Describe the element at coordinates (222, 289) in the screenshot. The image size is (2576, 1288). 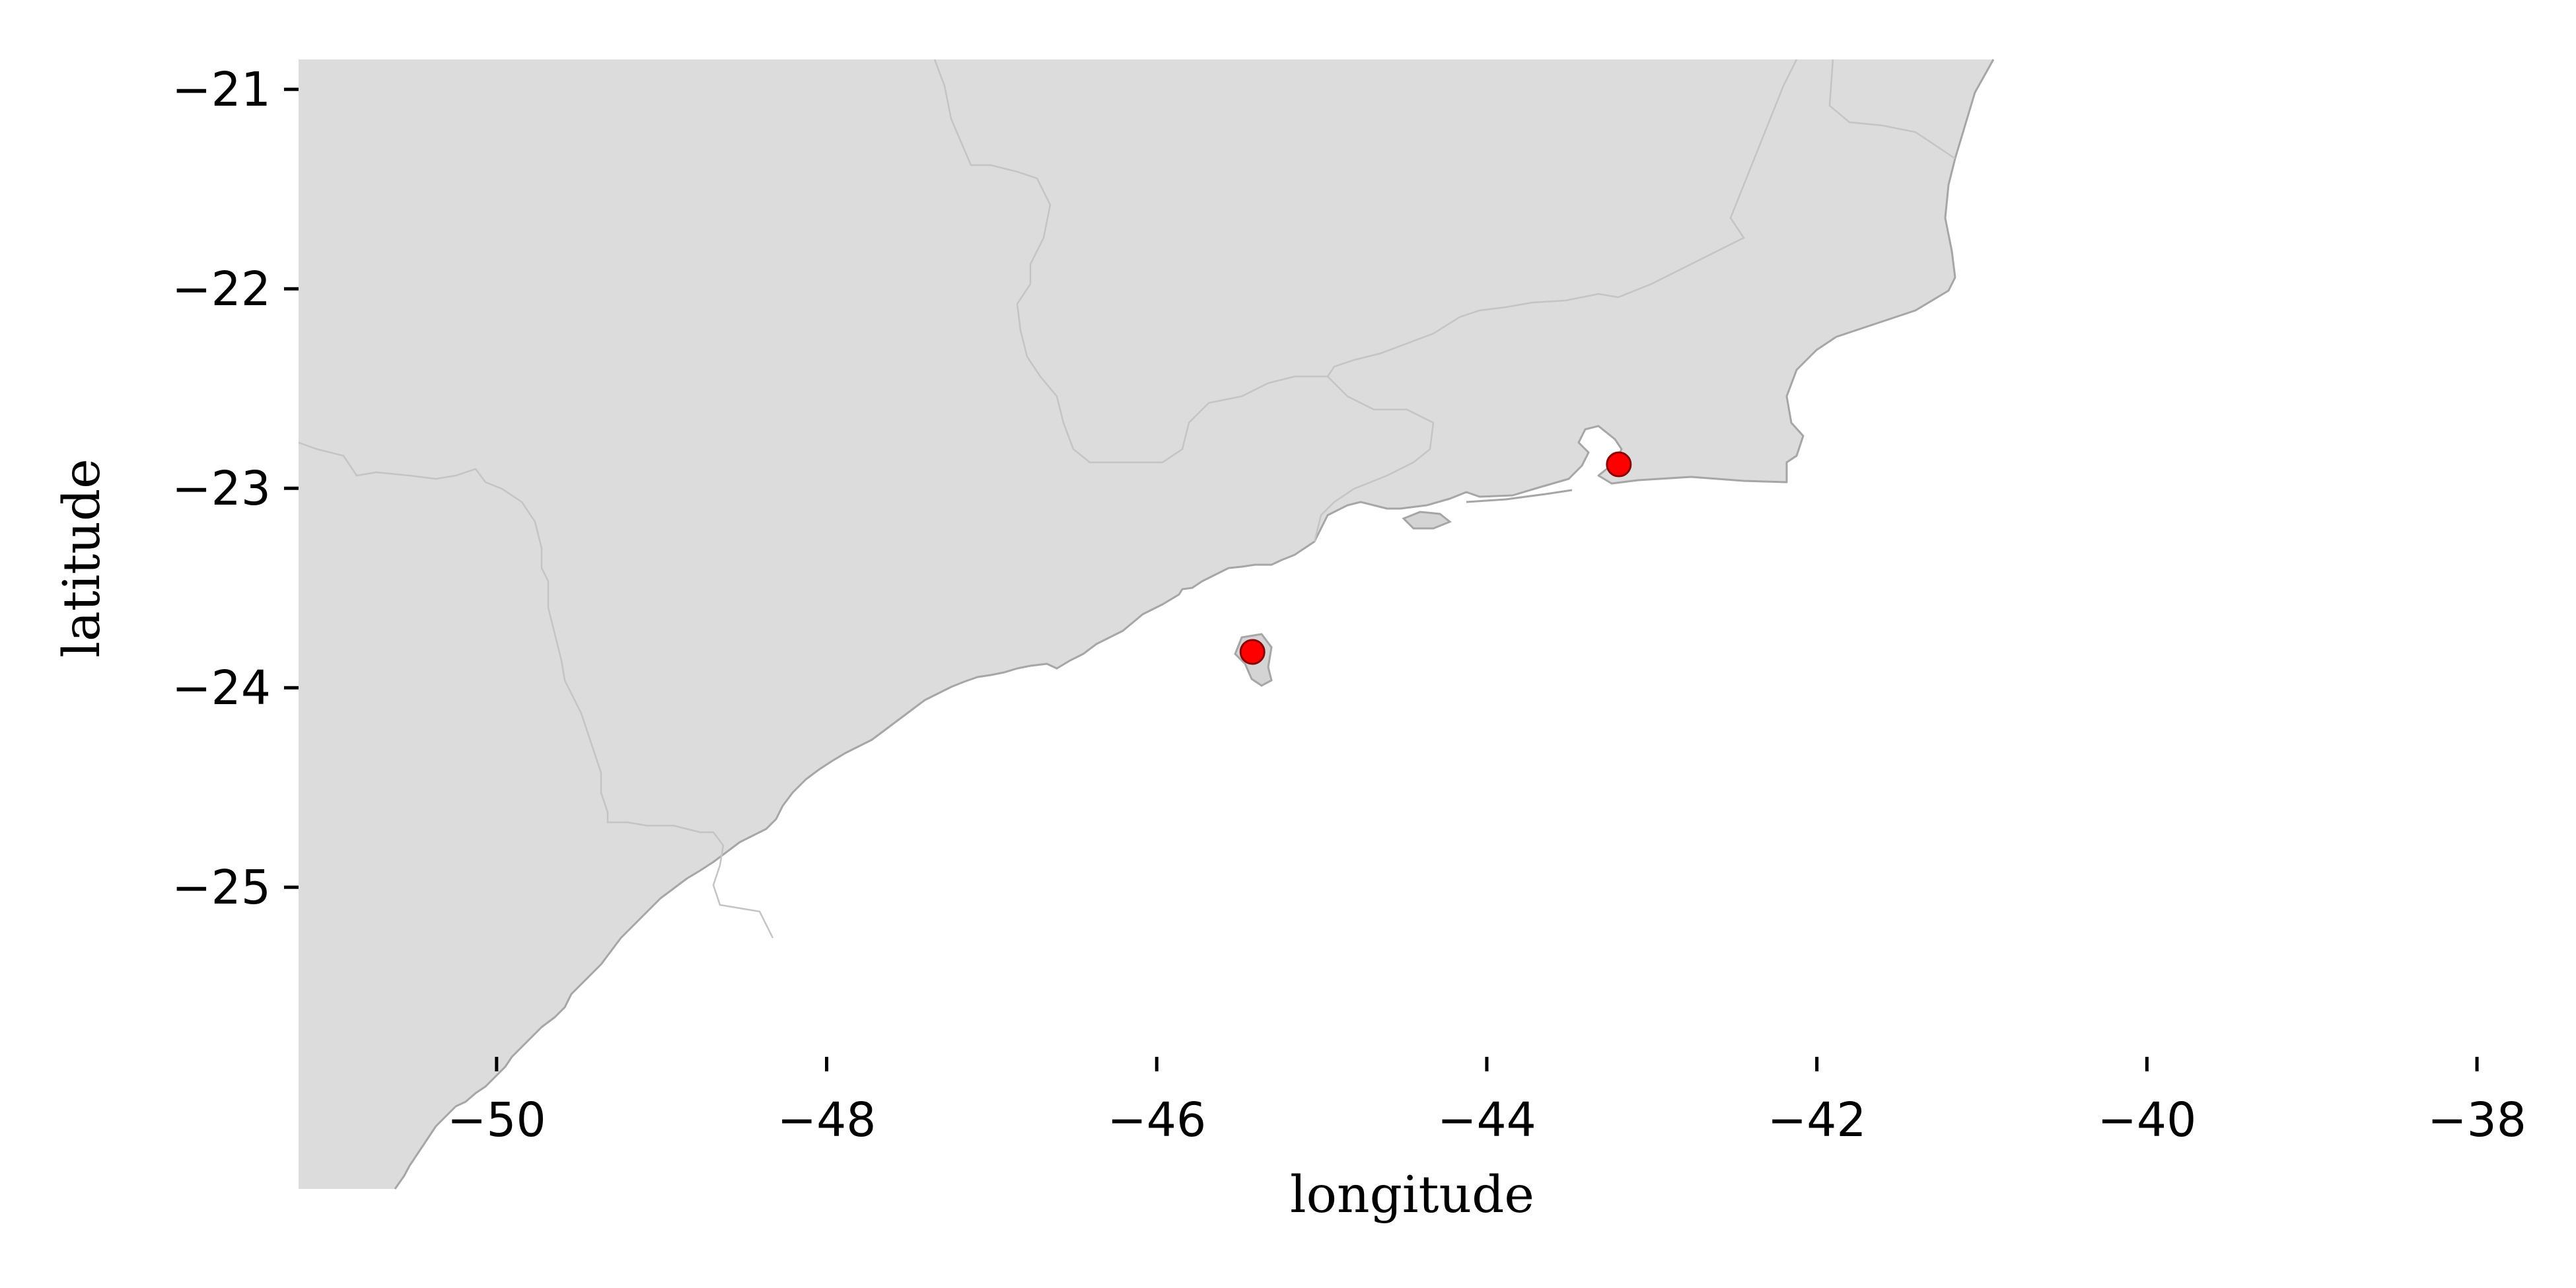
I see `y-tick-label: −22` at that location.